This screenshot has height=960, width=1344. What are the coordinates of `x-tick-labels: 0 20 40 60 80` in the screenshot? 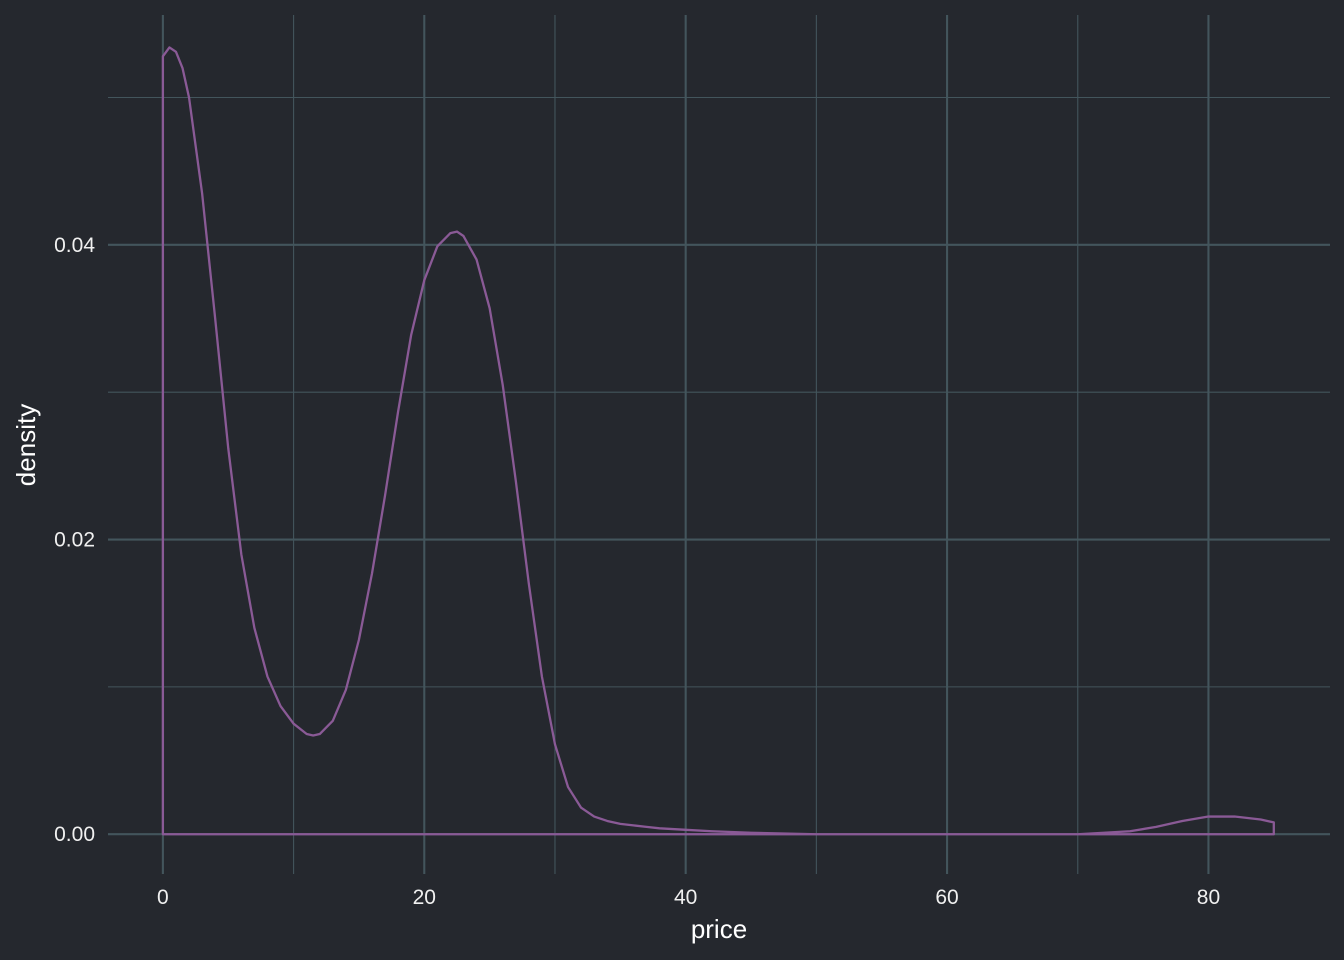 It's located at (688, 897).